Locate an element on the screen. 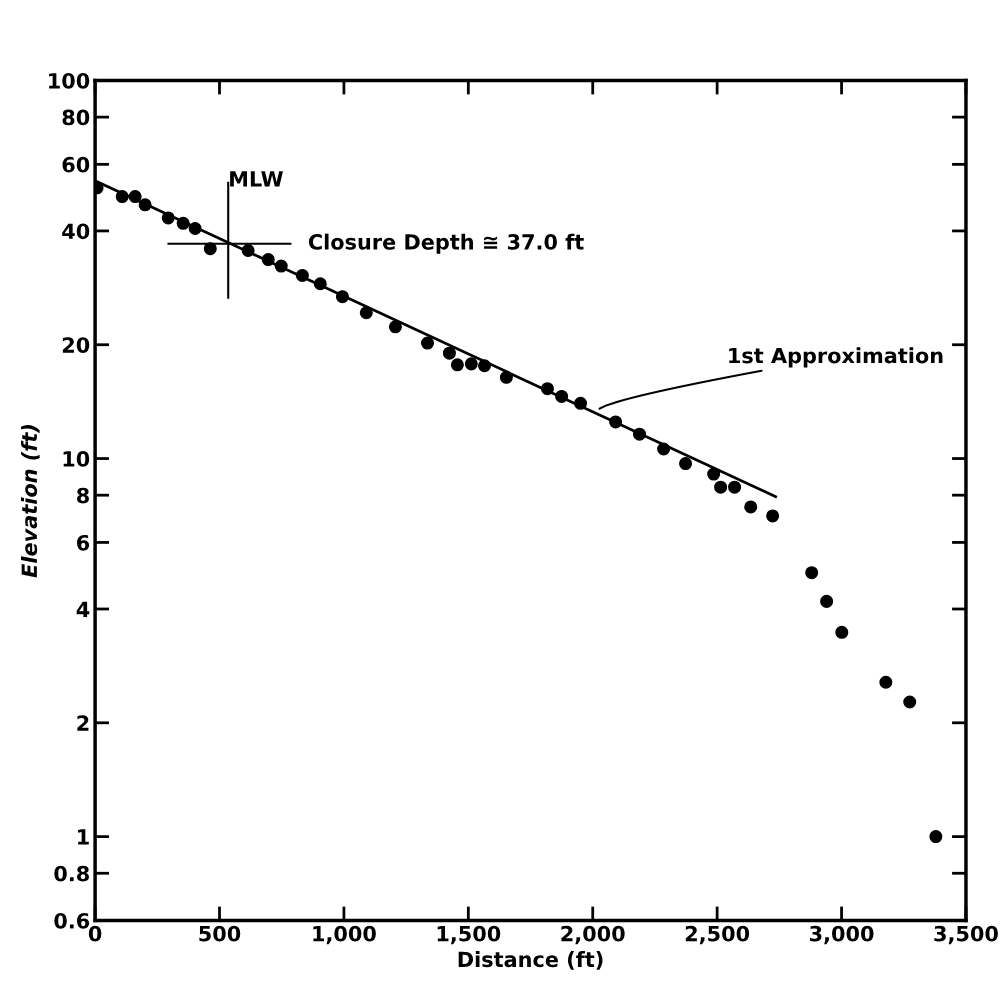 Image resolution: width=1001 pixels, height=1006 pixels. y-tick-label: 0.8 is located at coordinates (71, 873).